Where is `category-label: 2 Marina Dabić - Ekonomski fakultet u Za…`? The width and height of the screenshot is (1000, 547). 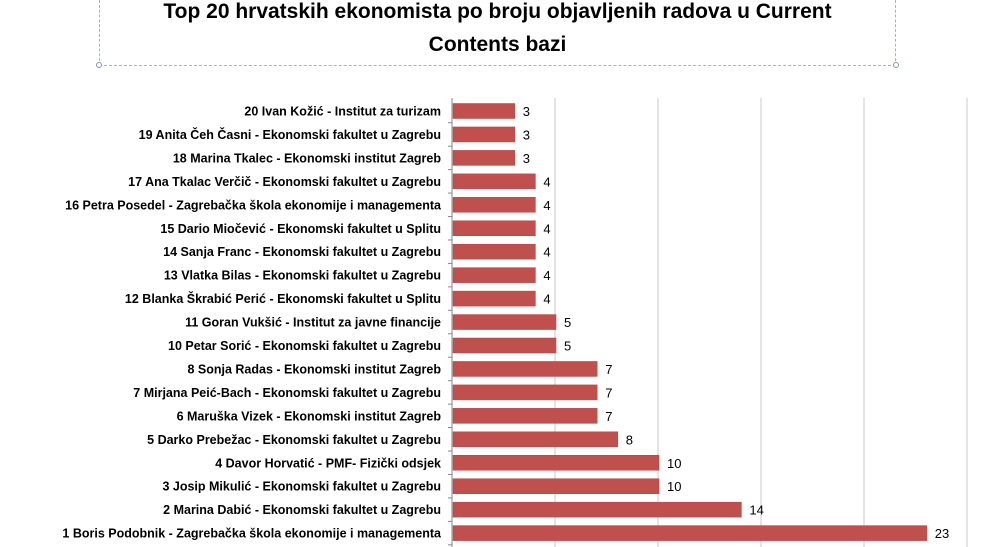 category-label: 2 Marina Dabić - Ekonomski fakultet u Za… is located at coordinates (302, 510).